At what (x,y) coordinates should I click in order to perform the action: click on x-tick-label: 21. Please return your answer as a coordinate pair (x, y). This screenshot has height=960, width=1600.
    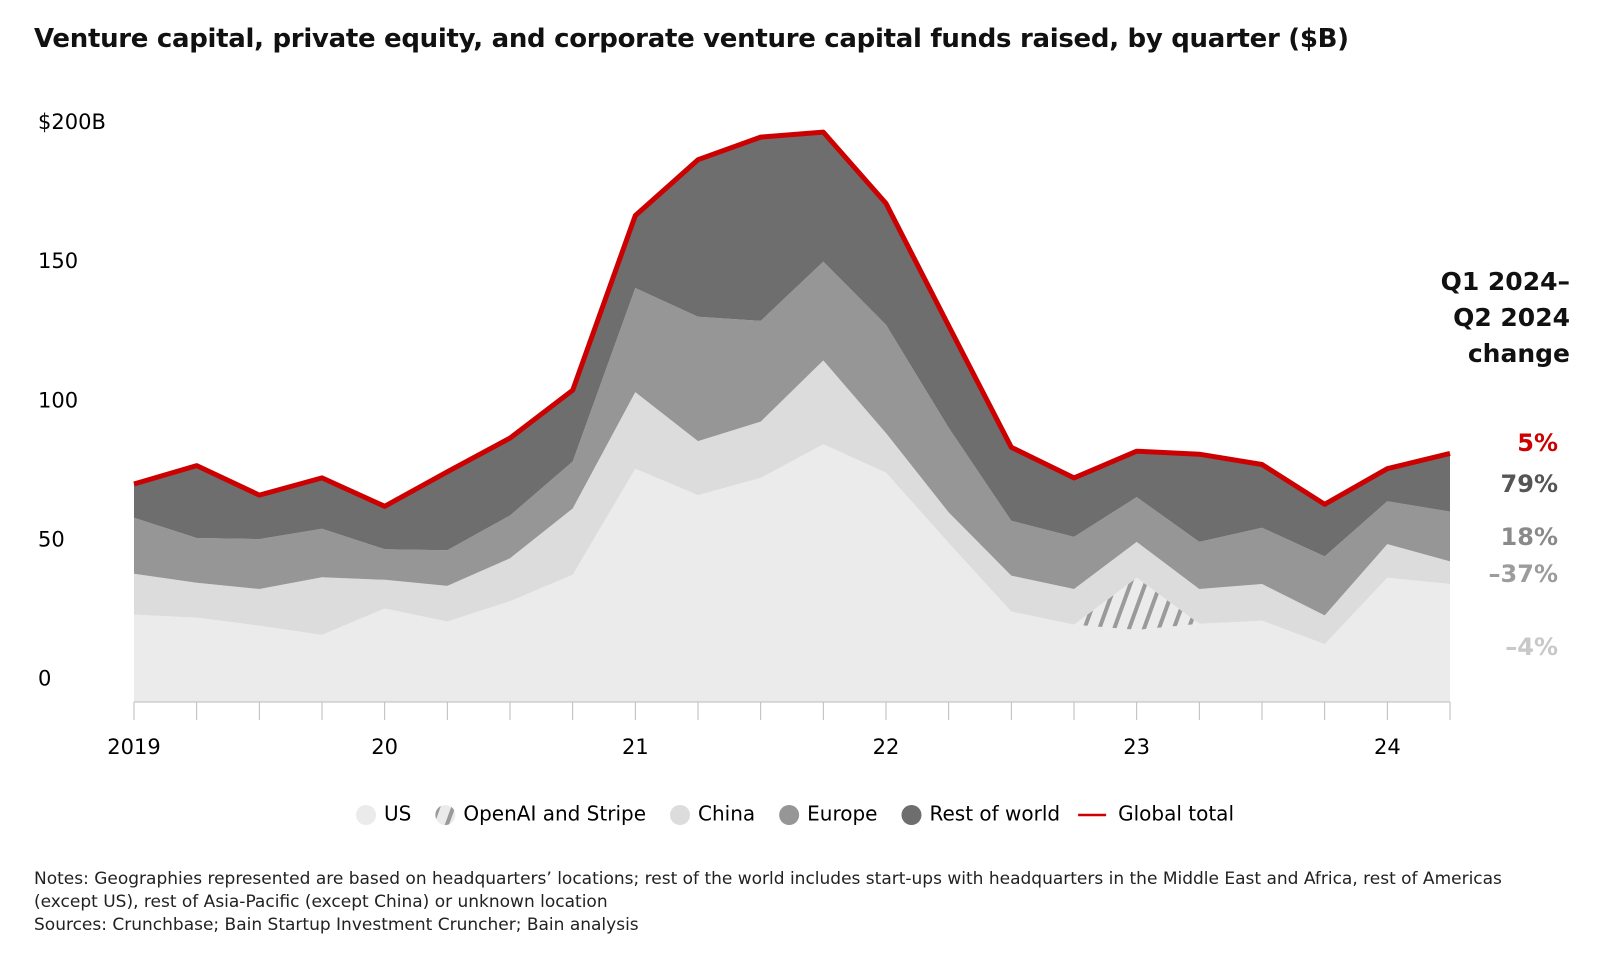
    Looking at the image, I should click on (635, 747).